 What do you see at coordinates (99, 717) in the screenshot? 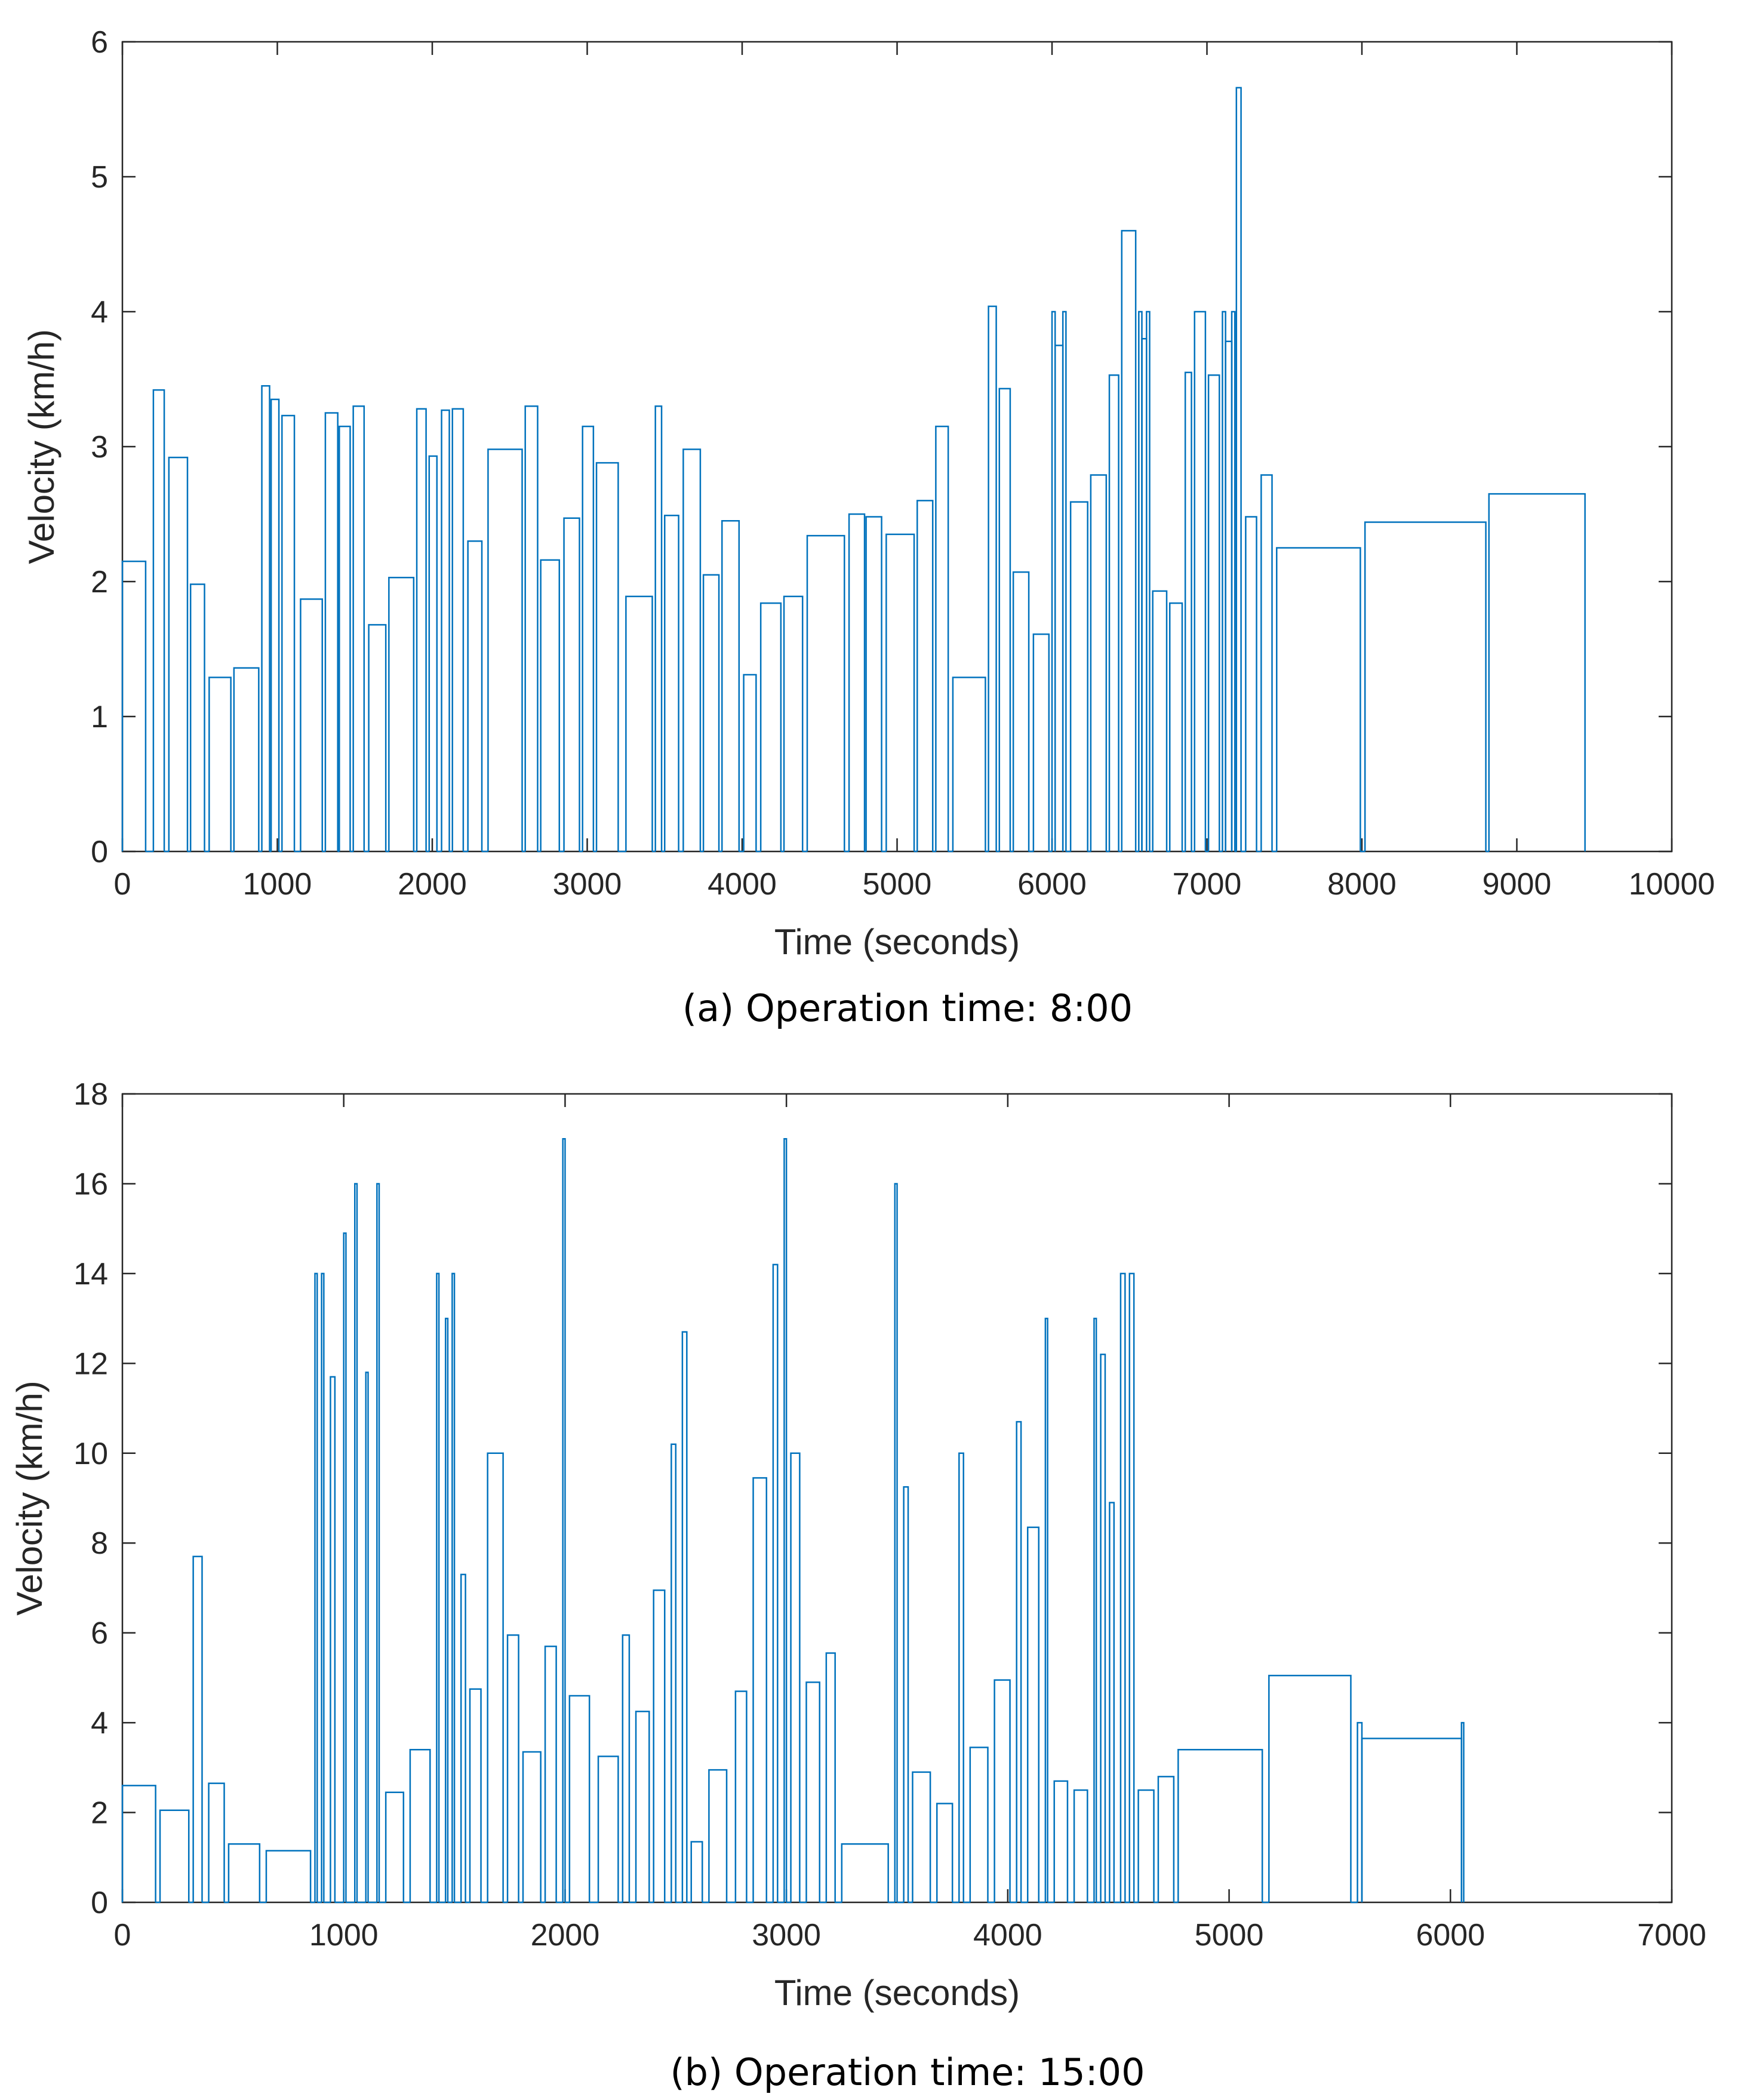
I see `y-tick-label: 1` at bounding box center [99, 717].